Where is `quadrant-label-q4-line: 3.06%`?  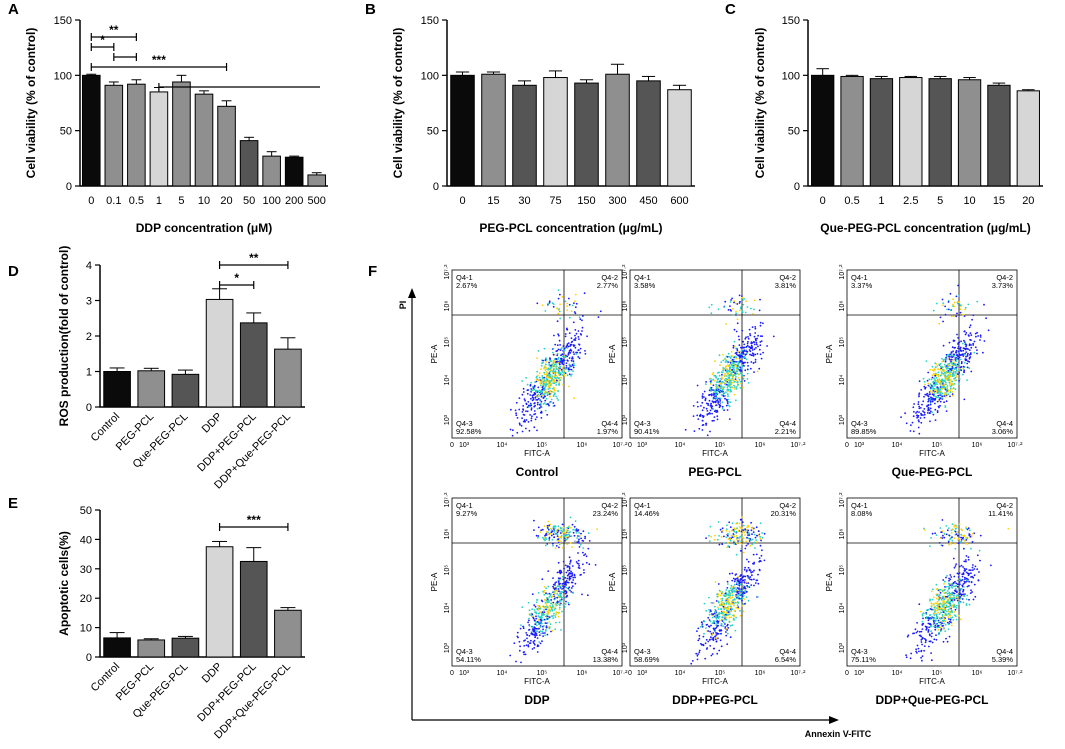
quadrant-label-q4-line: 3.06% is located at coordinates (1003, 431).